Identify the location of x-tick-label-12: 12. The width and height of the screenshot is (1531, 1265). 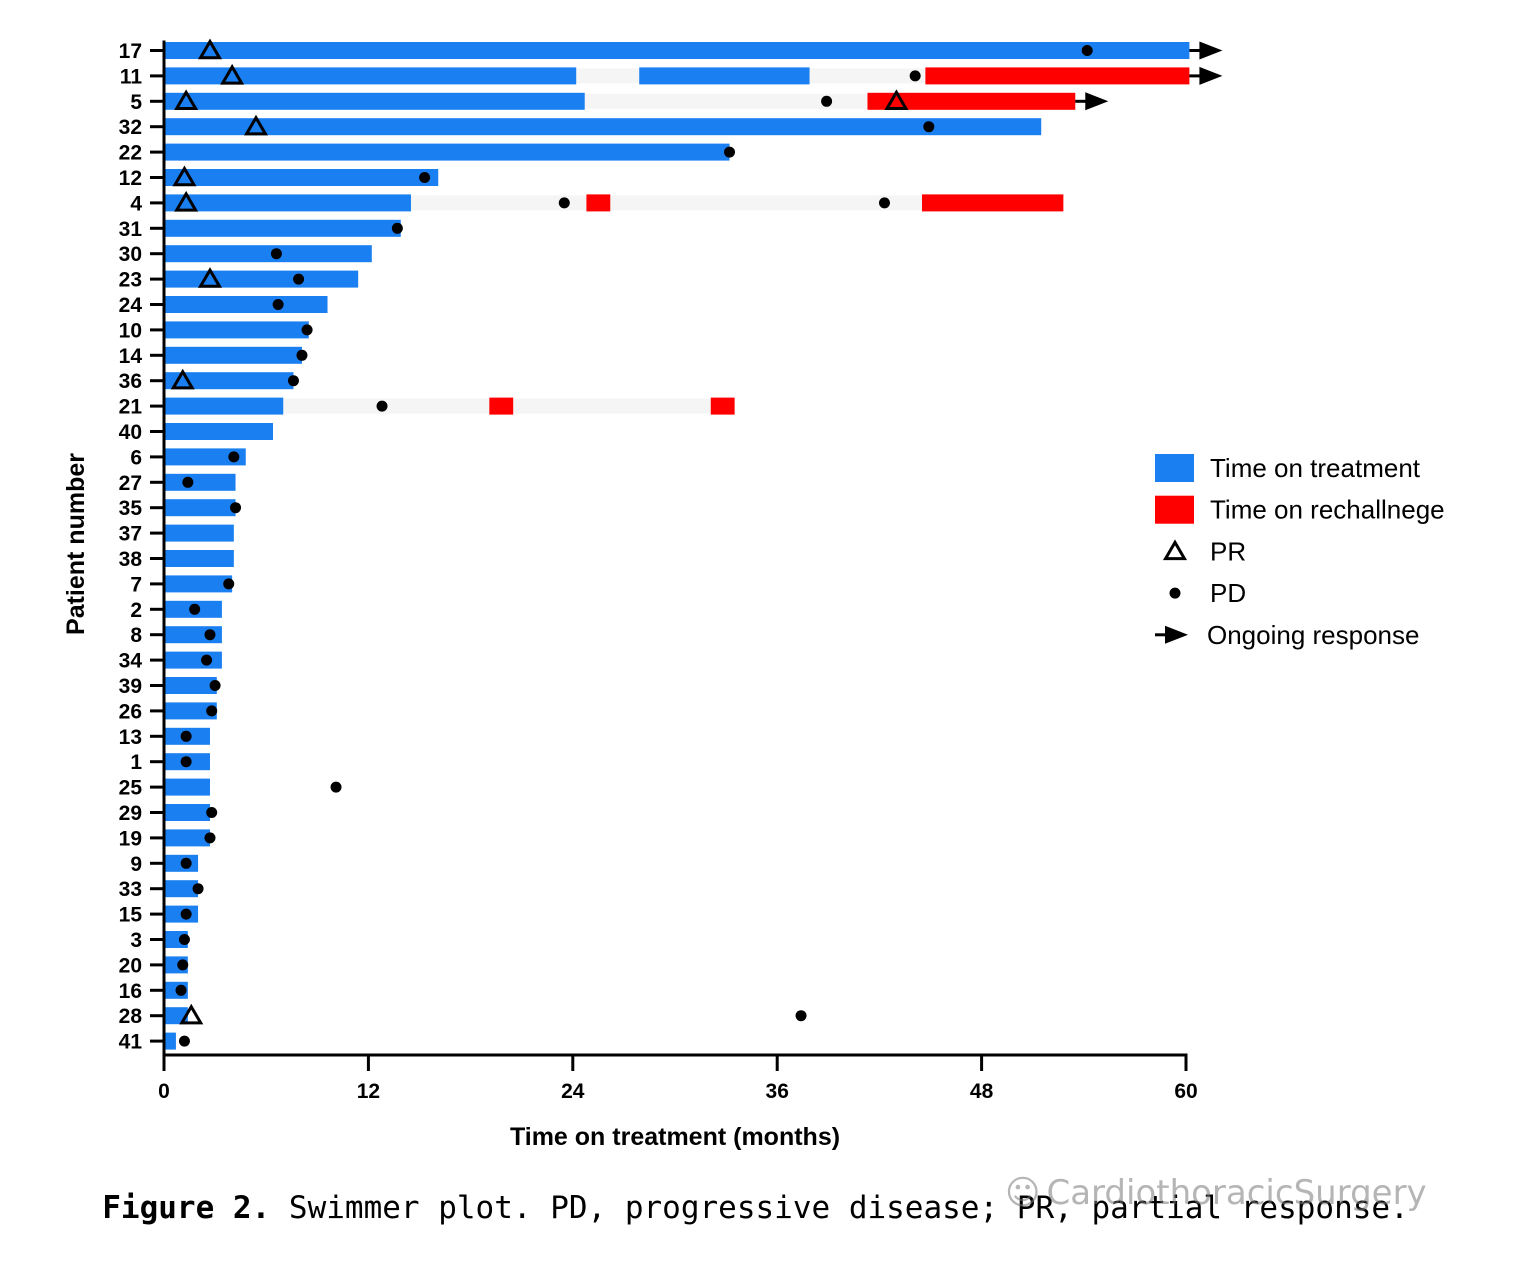
(368, 1091).